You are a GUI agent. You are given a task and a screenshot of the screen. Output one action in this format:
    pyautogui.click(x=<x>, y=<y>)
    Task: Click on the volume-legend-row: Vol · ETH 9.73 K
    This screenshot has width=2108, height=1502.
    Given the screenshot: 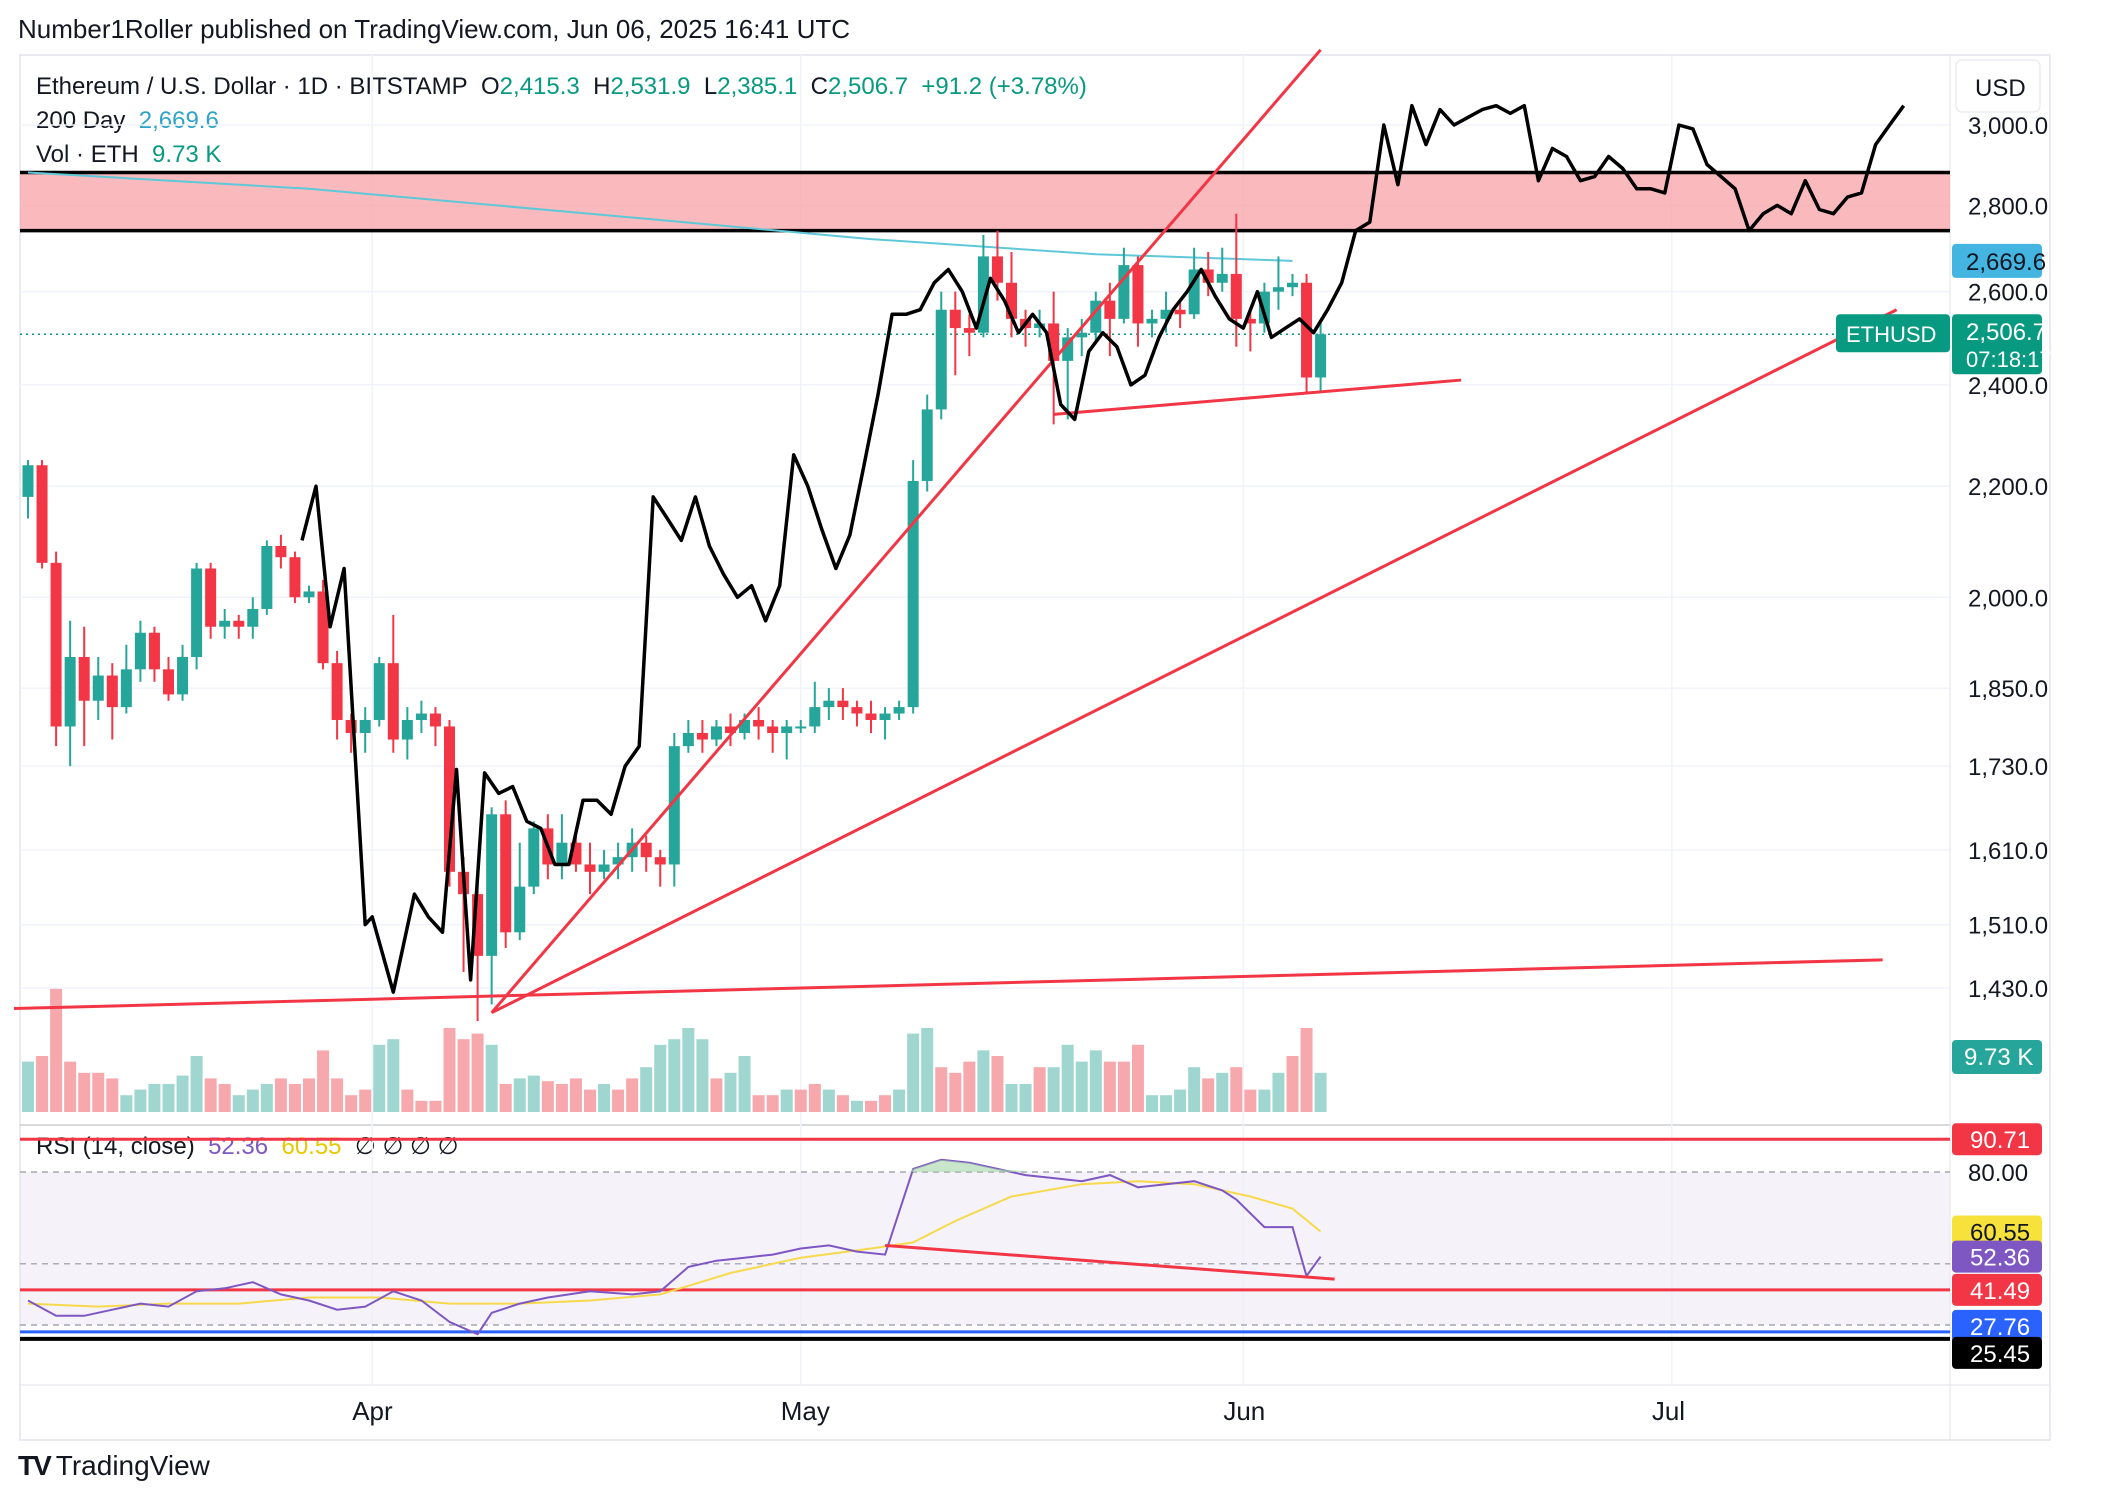 What is the action you would take?
    pyautogui.click(x=561, y=155)
    